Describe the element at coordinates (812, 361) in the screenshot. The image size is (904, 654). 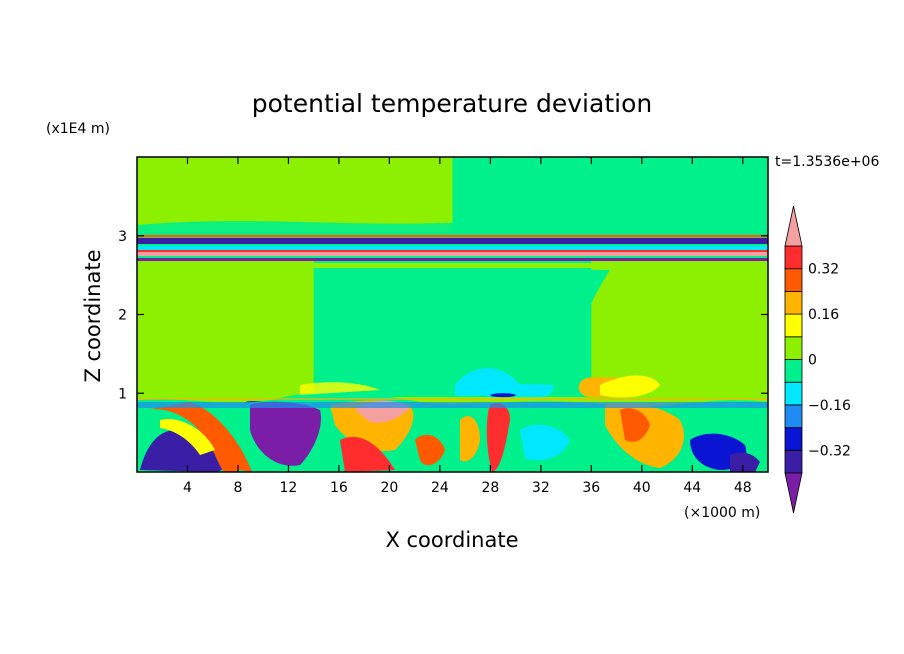
I see `colorbar-label: 0` at that location.